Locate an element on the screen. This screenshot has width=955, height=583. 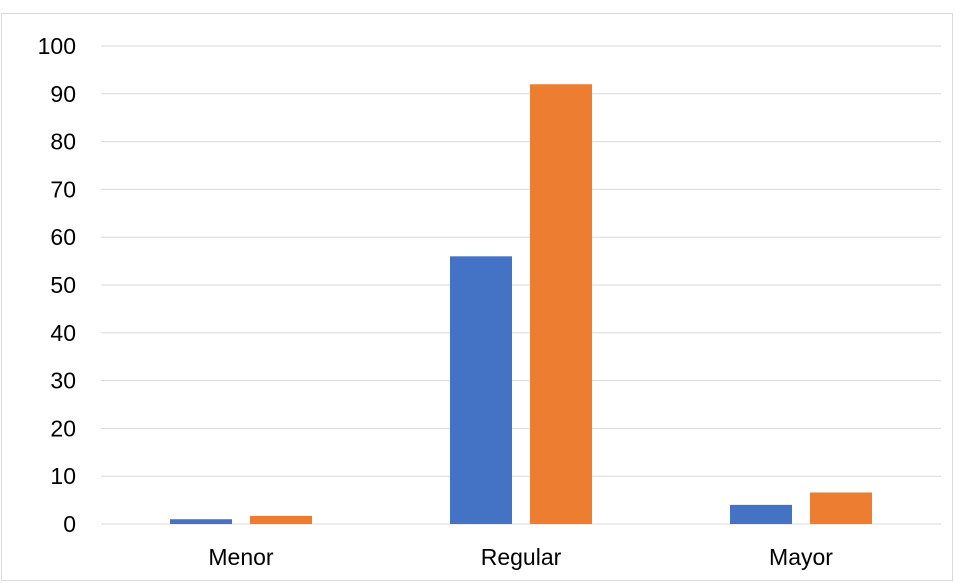
y-tick-label: 40 is located at coordinates (63, 333).